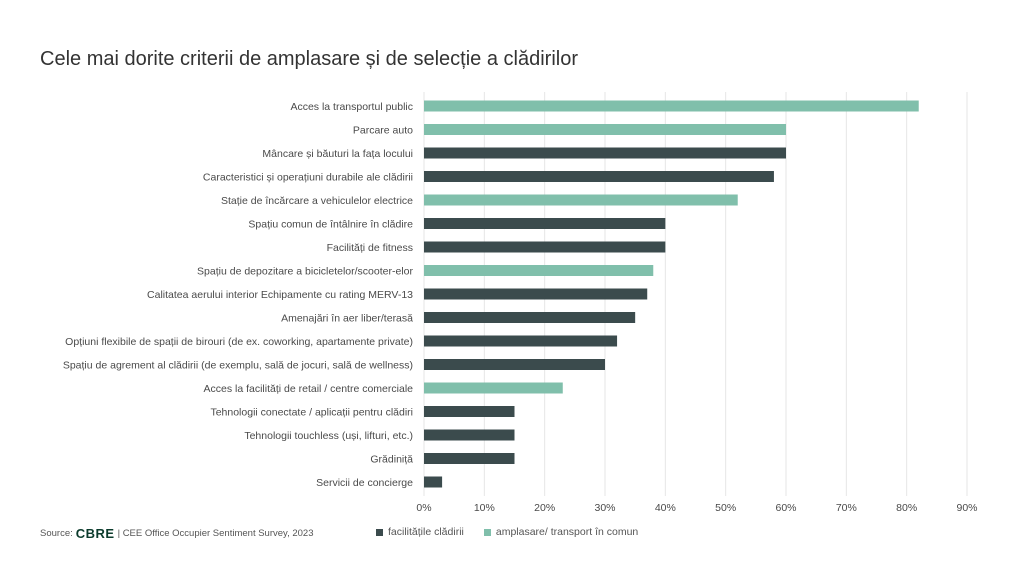 The width and height of the screenshot is (1024, 576). I want to click on category-label: Grădiniță, so click(391, 460).